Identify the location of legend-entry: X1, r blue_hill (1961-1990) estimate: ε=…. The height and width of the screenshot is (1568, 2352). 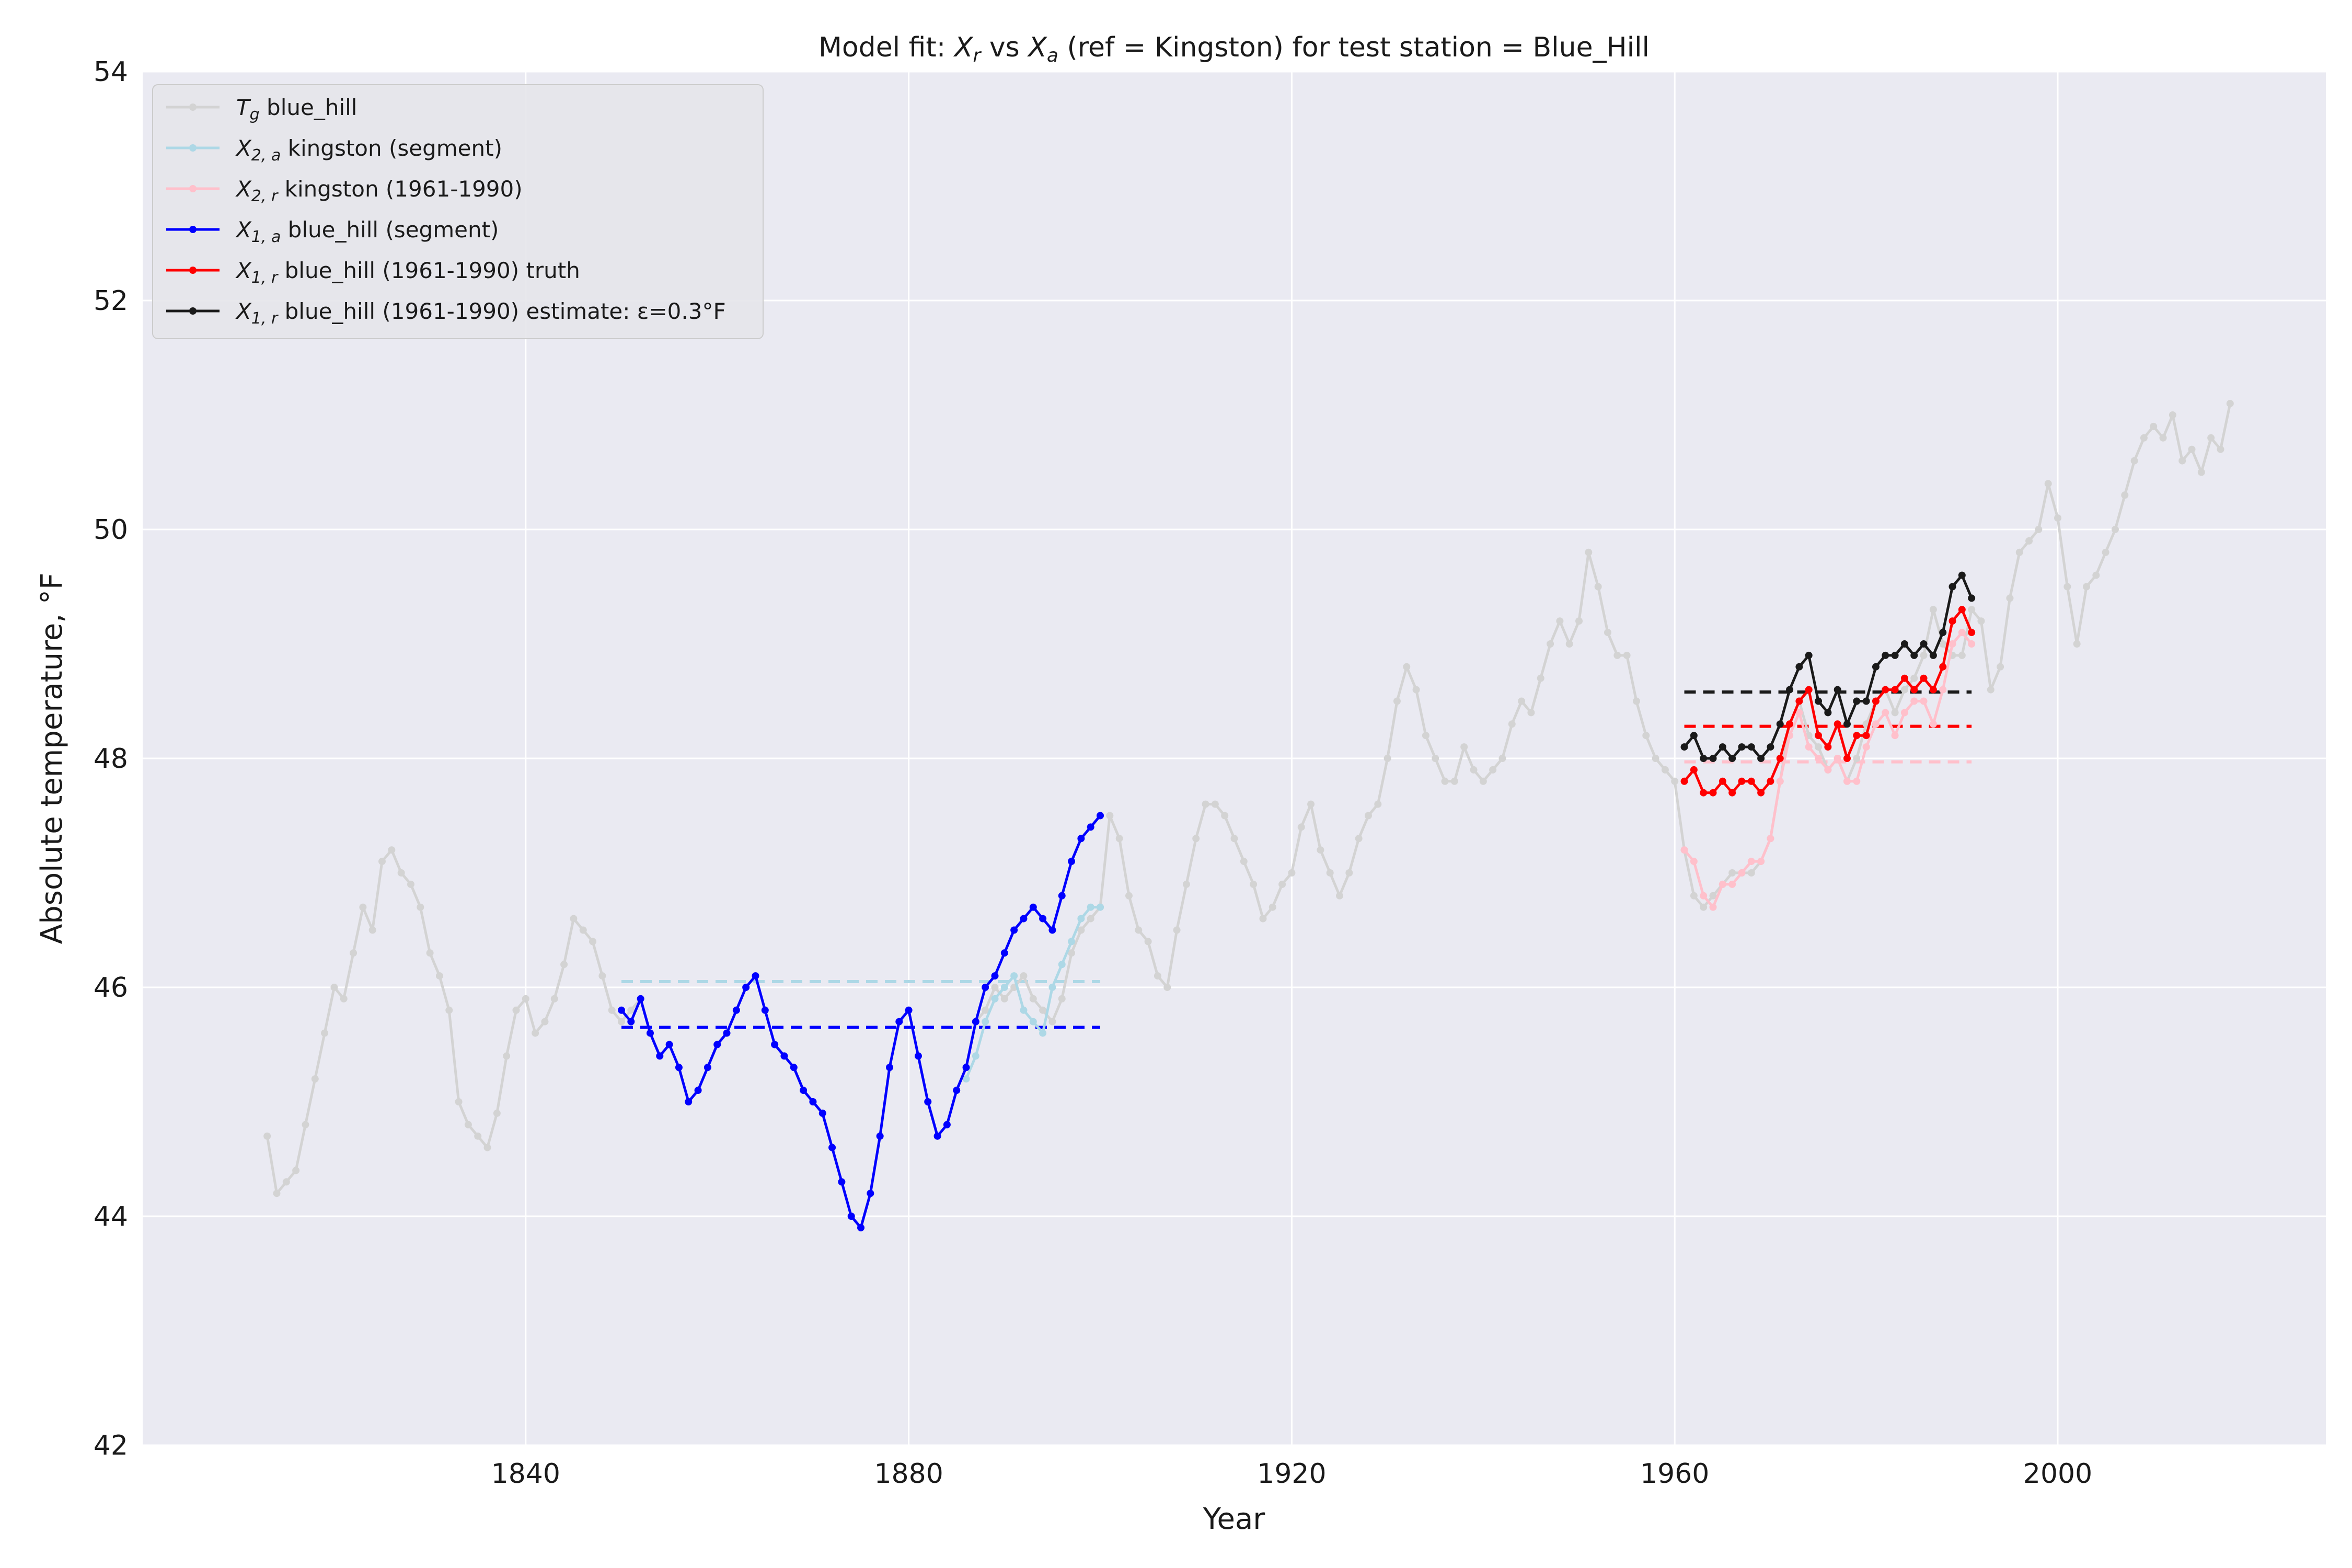
(446, 313).